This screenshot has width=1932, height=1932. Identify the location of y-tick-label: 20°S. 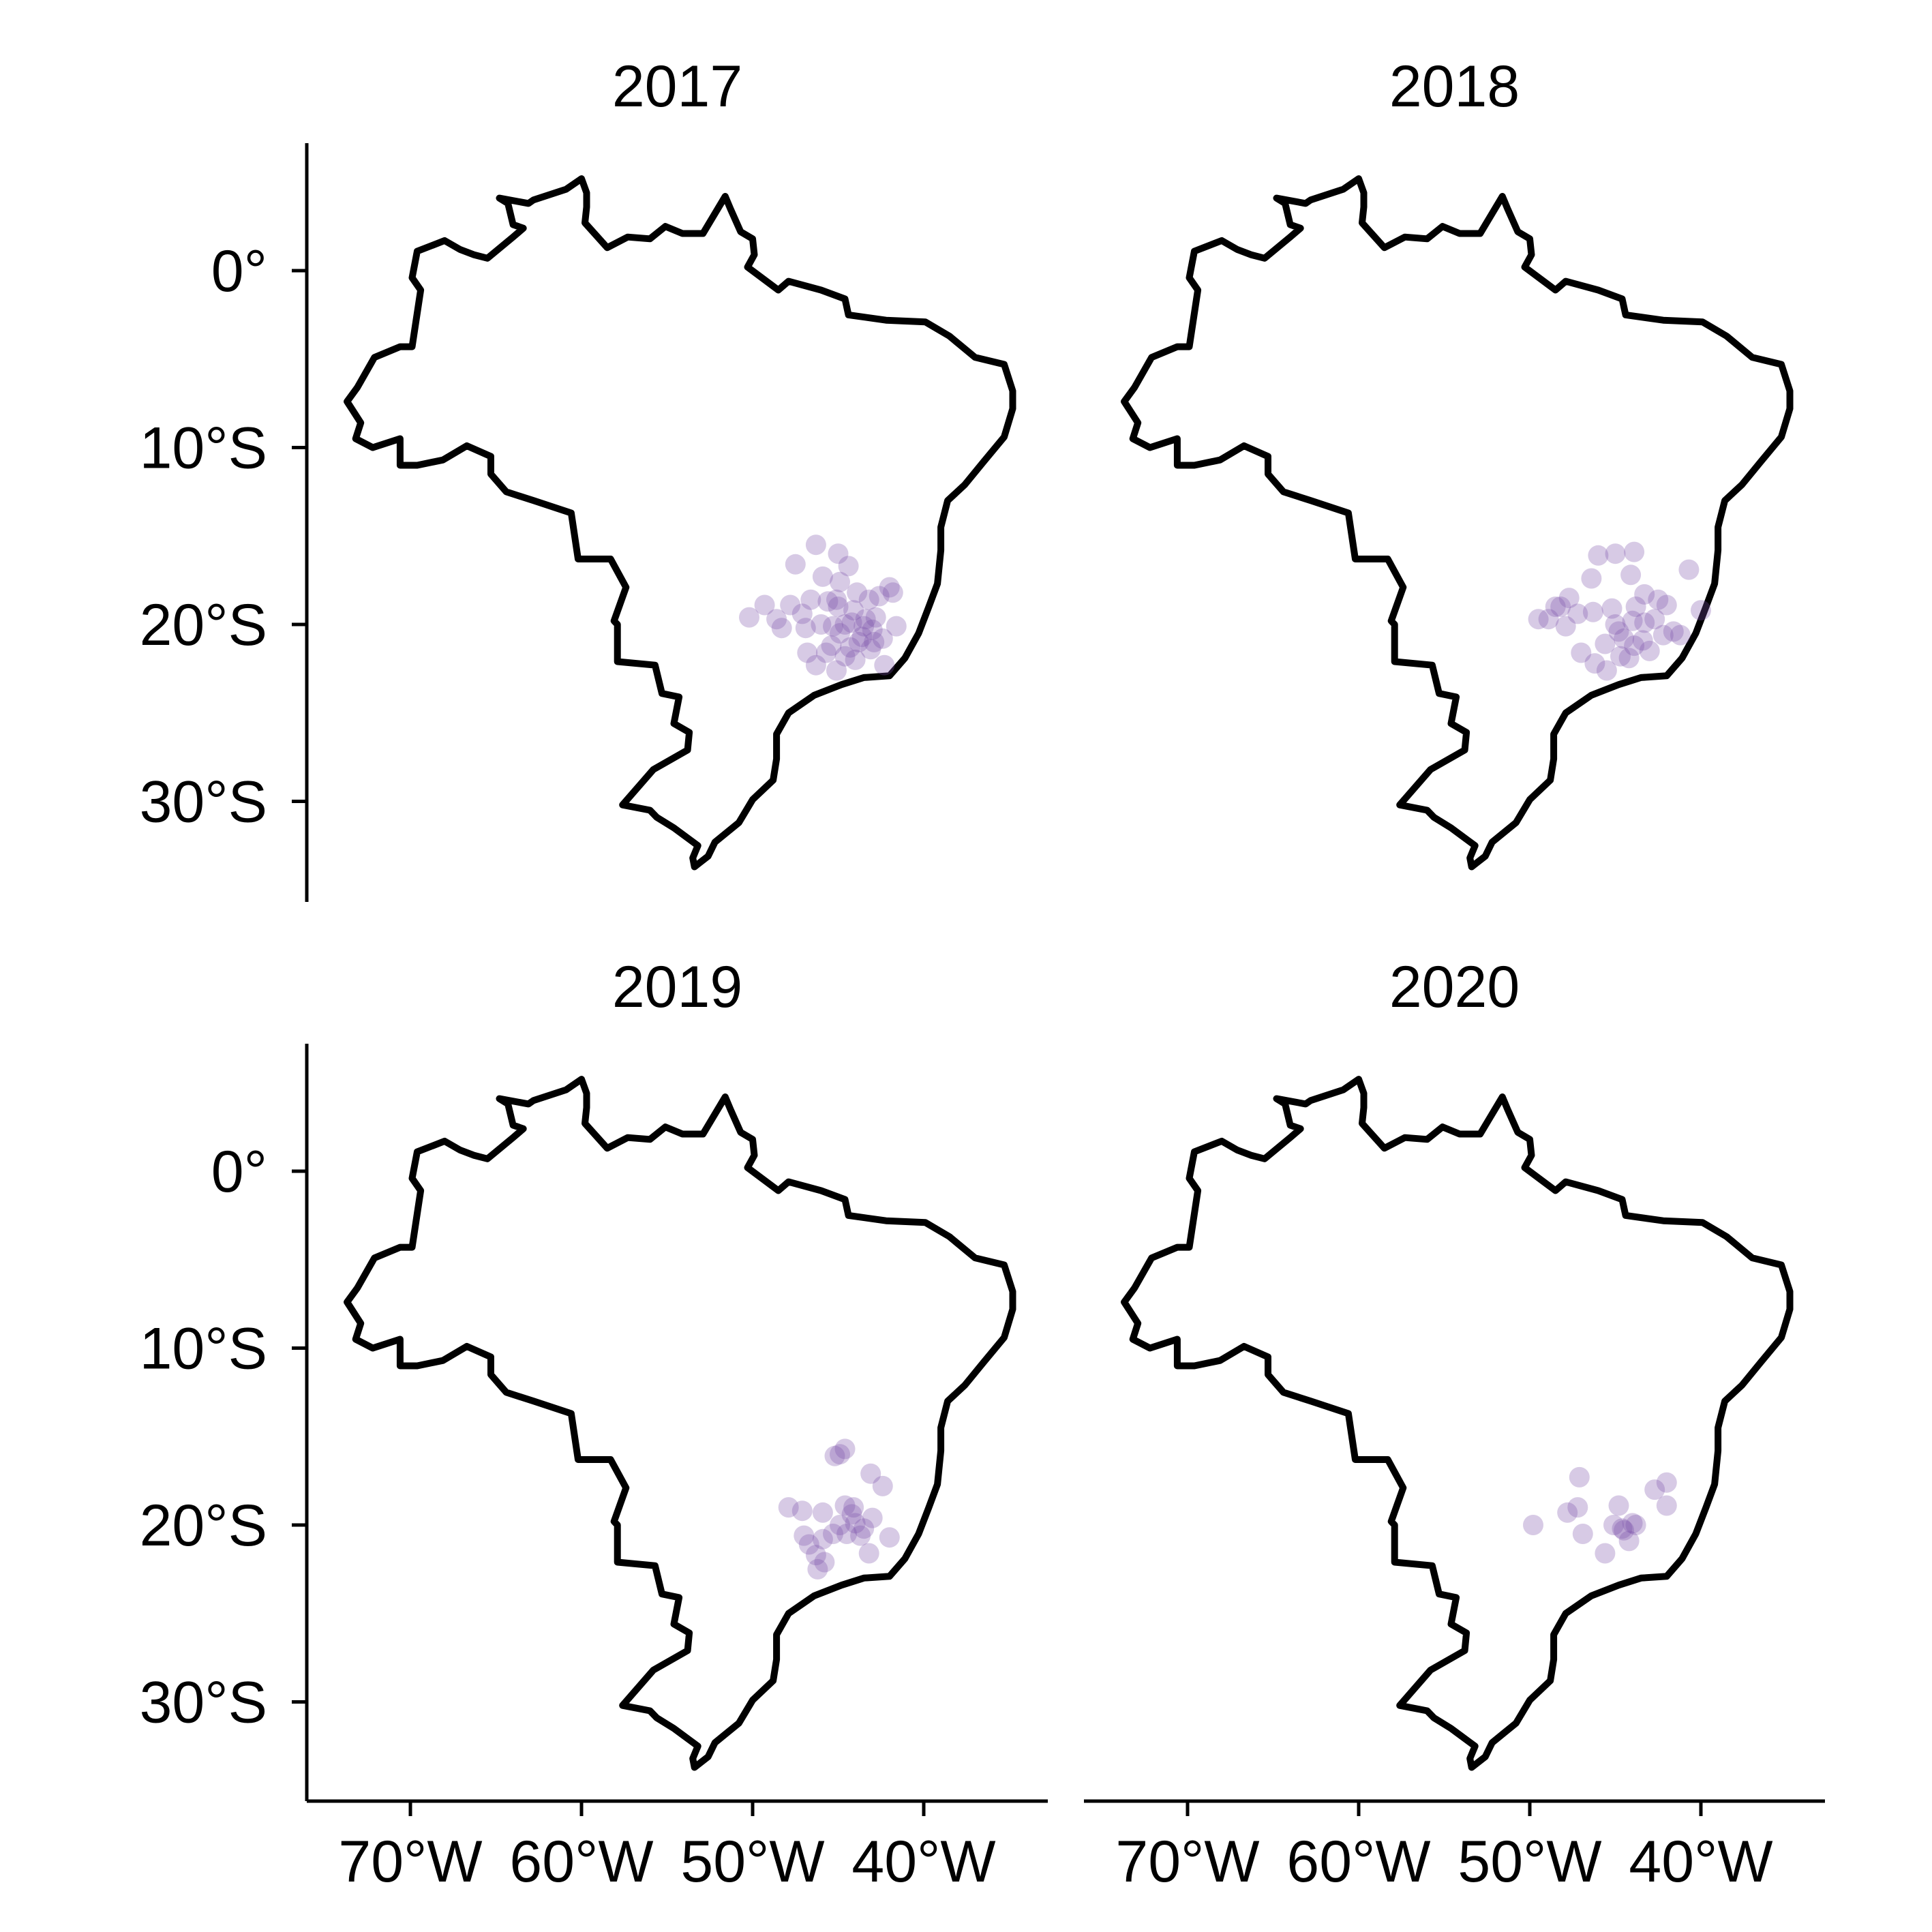
(204, 625).